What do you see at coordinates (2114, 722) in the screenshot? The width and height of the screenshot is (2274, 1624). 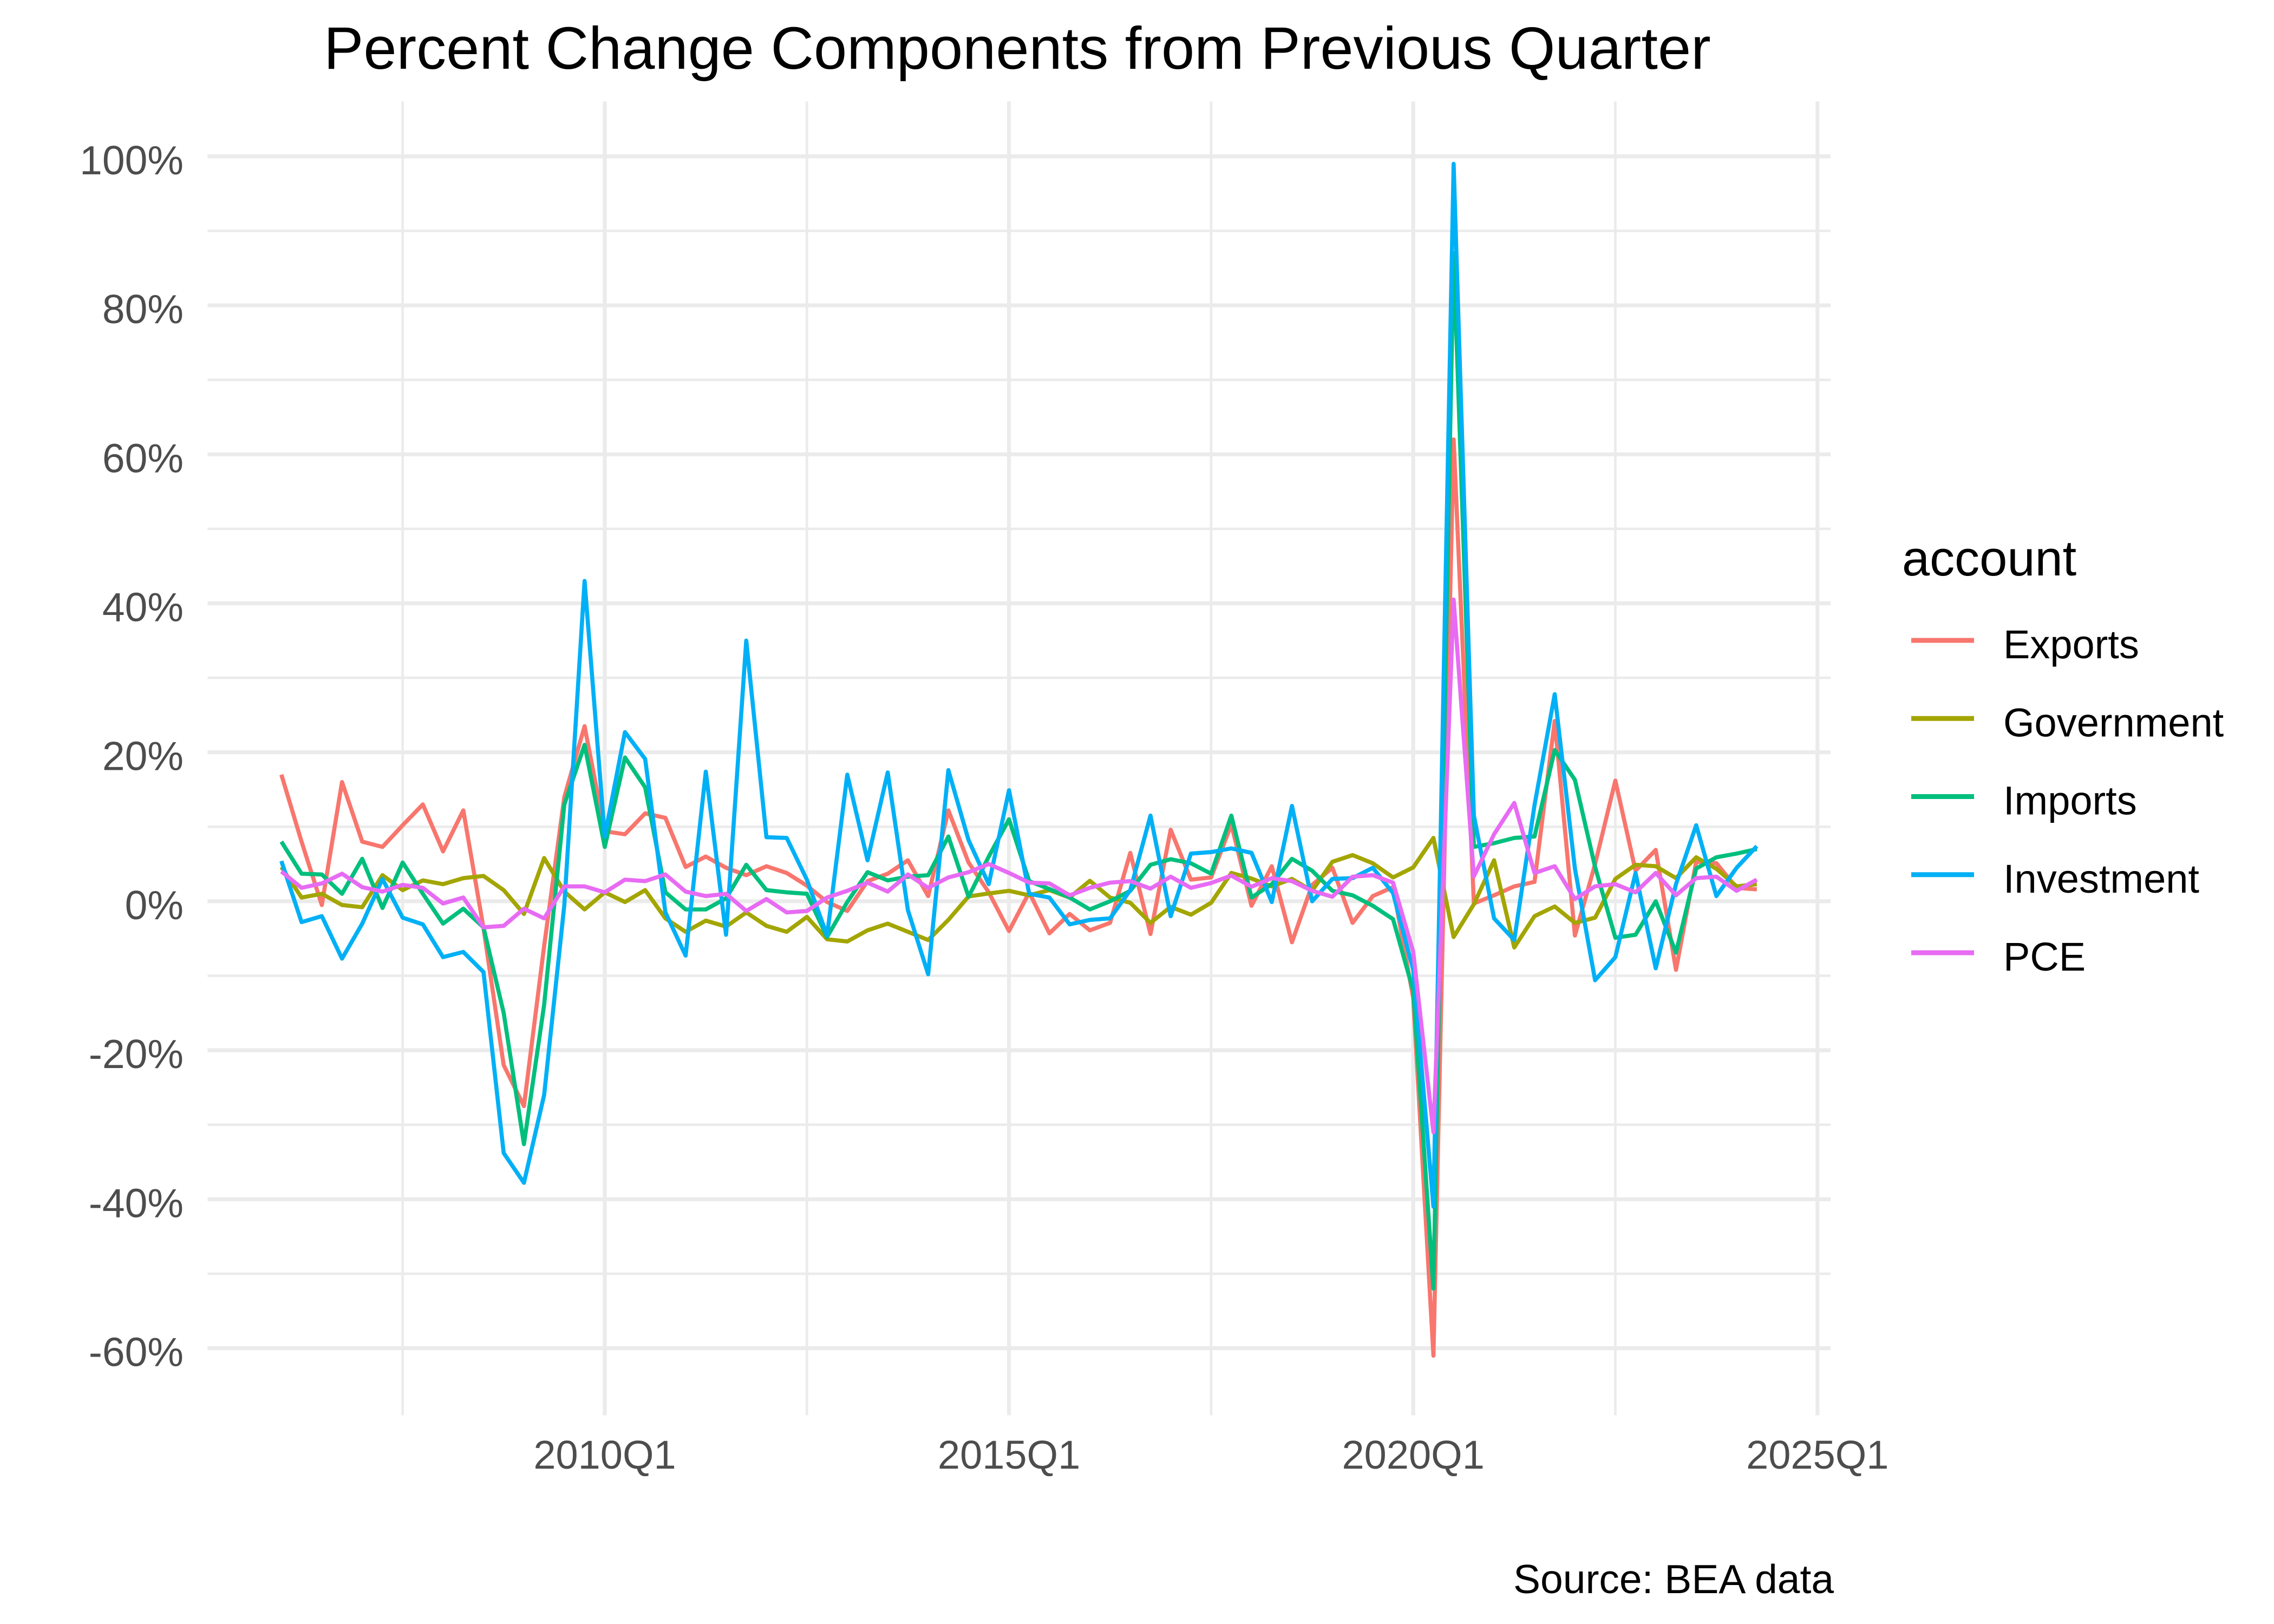 I see `svg-text: Government` at bounding box center [2114, 722].